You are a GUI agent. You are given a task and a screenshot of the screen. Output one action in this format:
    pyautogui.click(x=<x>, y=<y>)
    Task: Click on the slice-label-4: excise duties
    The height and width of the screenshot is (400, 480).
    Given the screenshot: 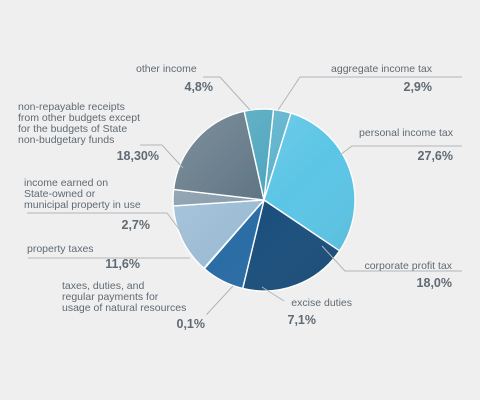 What is the action you would take?
    pyautogui.click(x=321, y=303)
    